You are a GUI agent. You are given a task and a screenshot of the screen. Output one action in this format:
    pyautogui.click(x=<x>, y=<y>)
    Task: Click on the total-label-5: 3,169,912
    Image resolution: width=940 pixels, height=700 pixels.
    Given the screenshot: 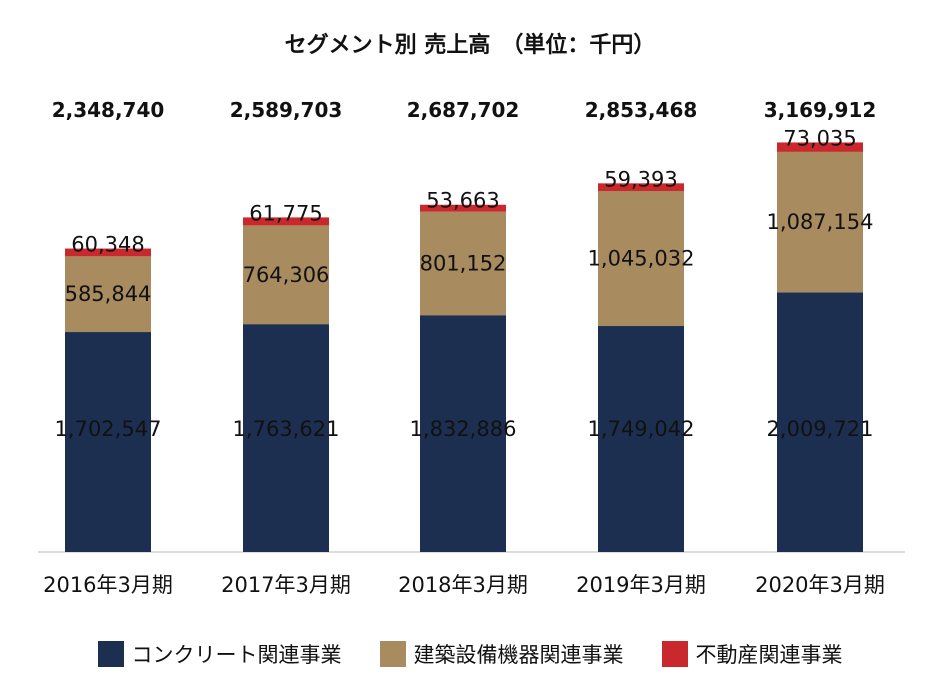 What is the action you would take?
    pyautogui.click(x=820, y=110)
    